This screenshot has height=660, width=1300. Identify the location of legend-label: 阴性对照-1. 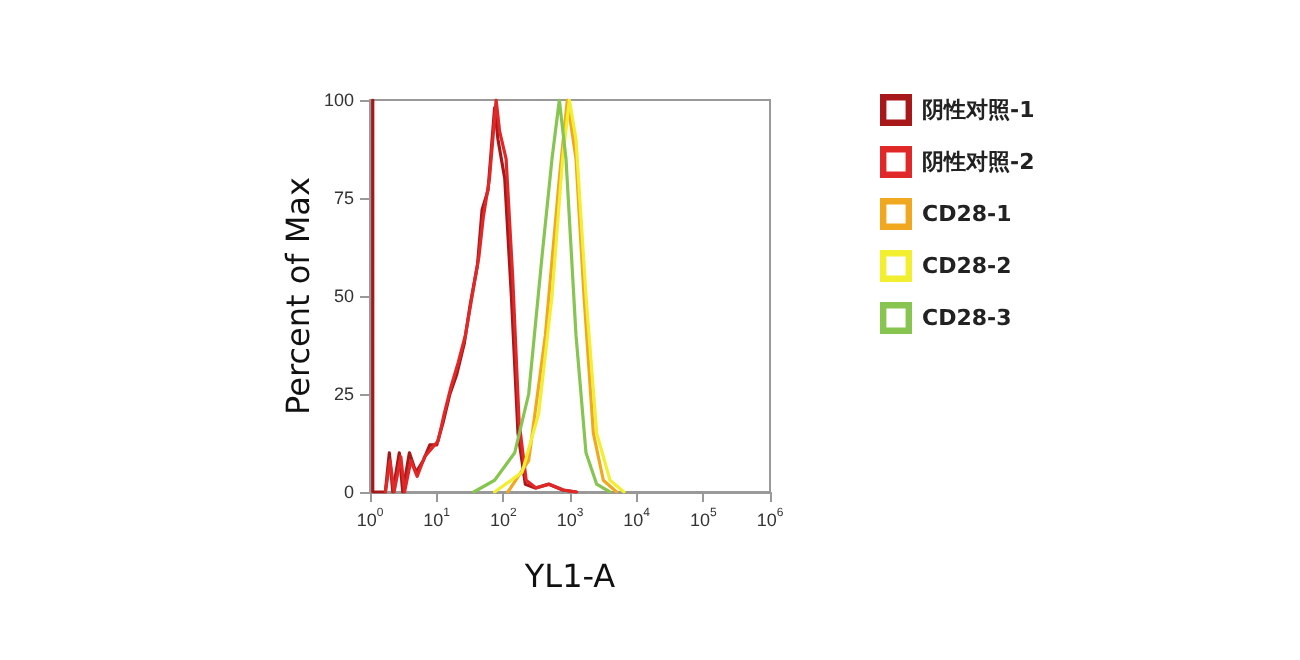
(978, 110).